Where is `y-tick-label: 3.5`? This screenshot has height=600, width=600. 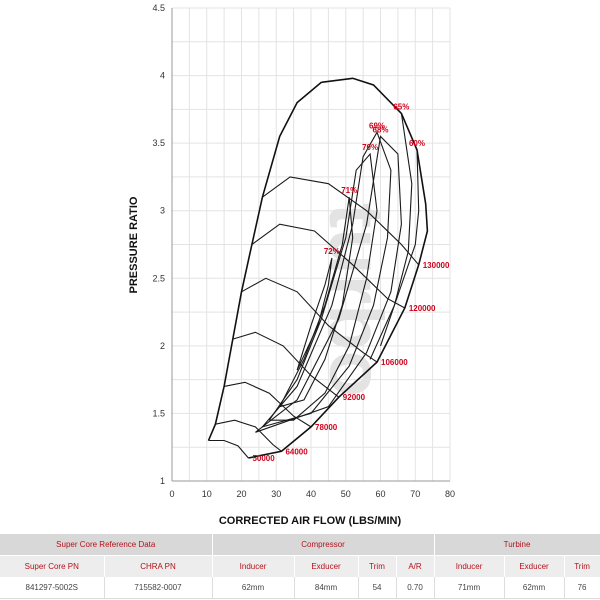
y-tick-label: 3.5 is located at coordinates (158, 143).